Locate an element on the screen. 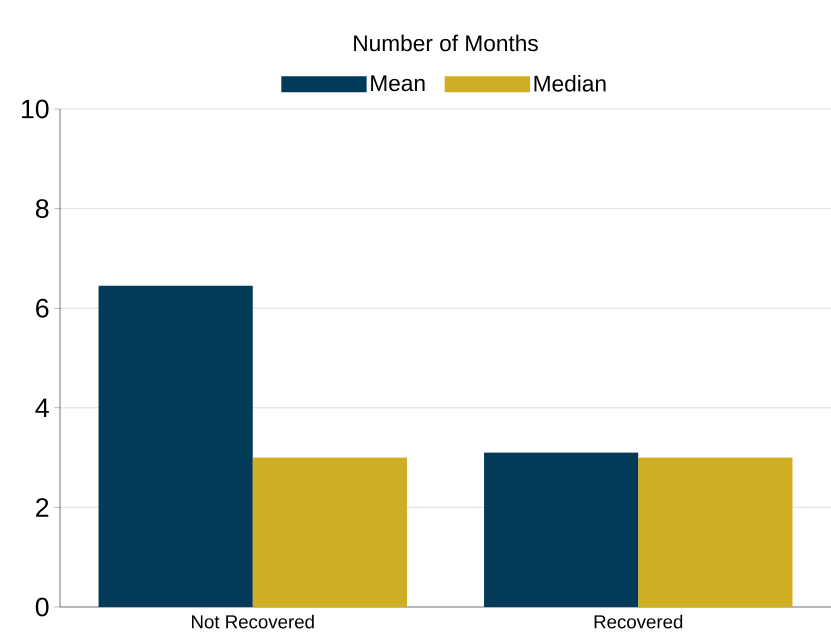  y-tick-label: 4 is located at coordinates (42, 407).